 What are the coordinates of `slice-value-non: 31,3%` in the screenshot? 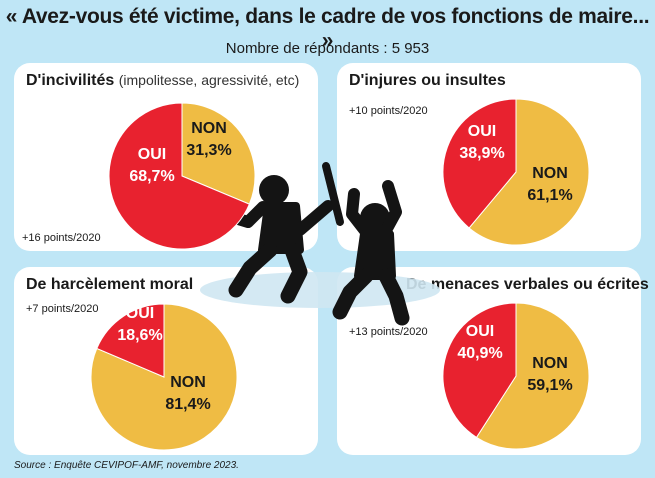 It's located at (208, 150).